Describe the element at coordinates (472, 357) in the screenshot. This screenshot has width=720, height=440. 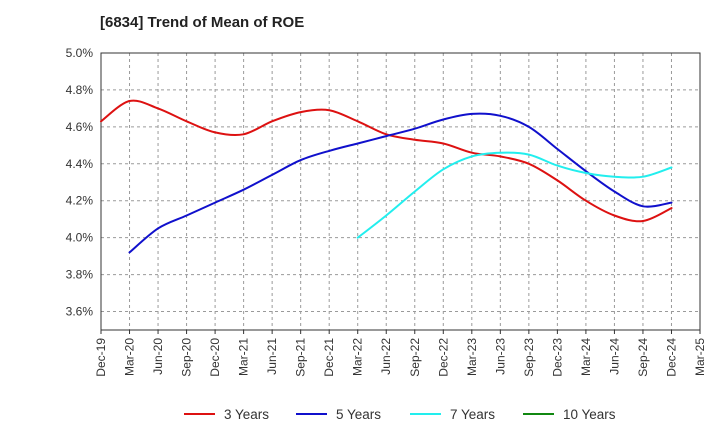
I see `x-tick-label: Mar-23` at that location.